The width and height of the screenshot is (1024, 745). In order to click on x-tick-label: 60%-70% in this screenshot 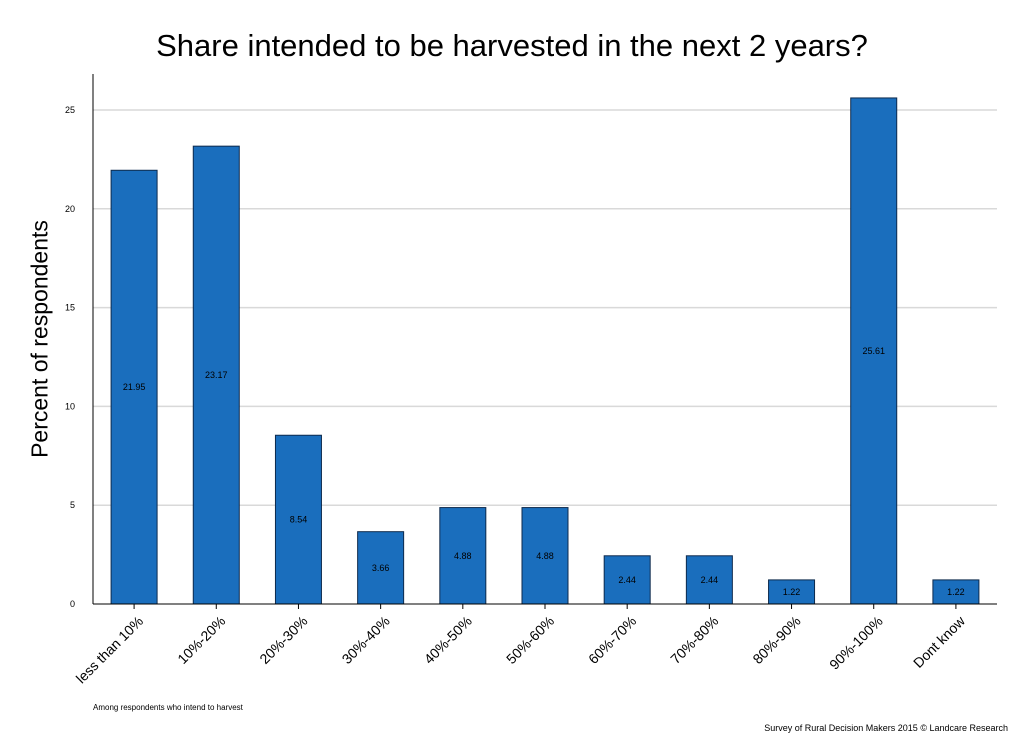, I will do `click(612, 640)`.